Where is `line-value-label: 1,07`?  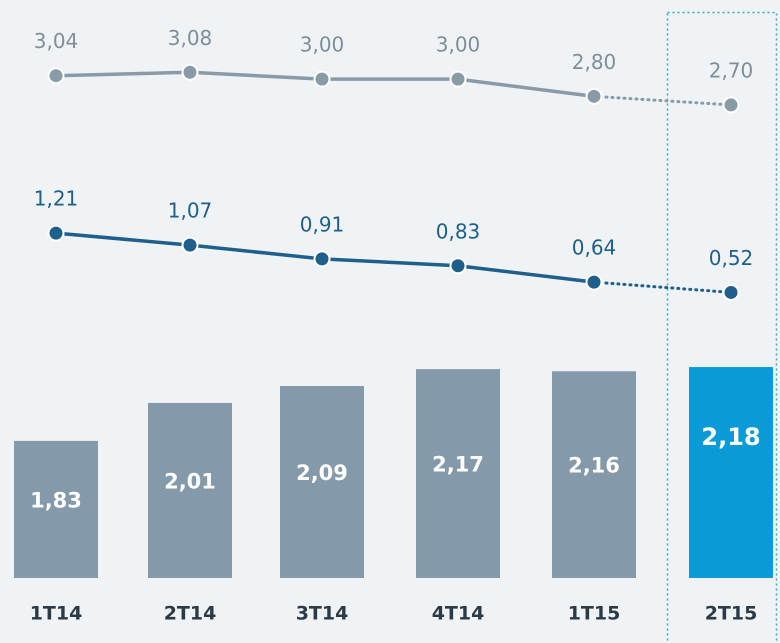
line-value-label: 1,07 is located at coordinates (190, 211).